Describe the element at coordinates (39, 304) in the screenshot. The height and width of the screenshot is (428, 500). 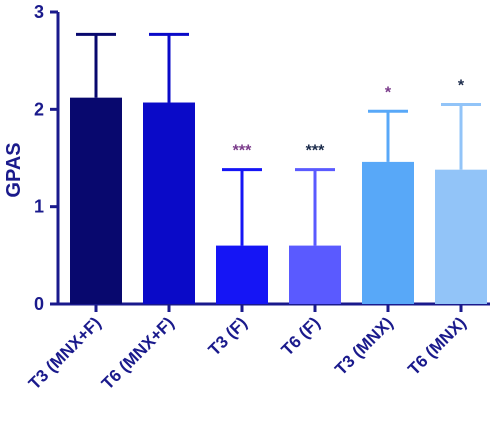
I see `y-tick-label: 0` at that location.